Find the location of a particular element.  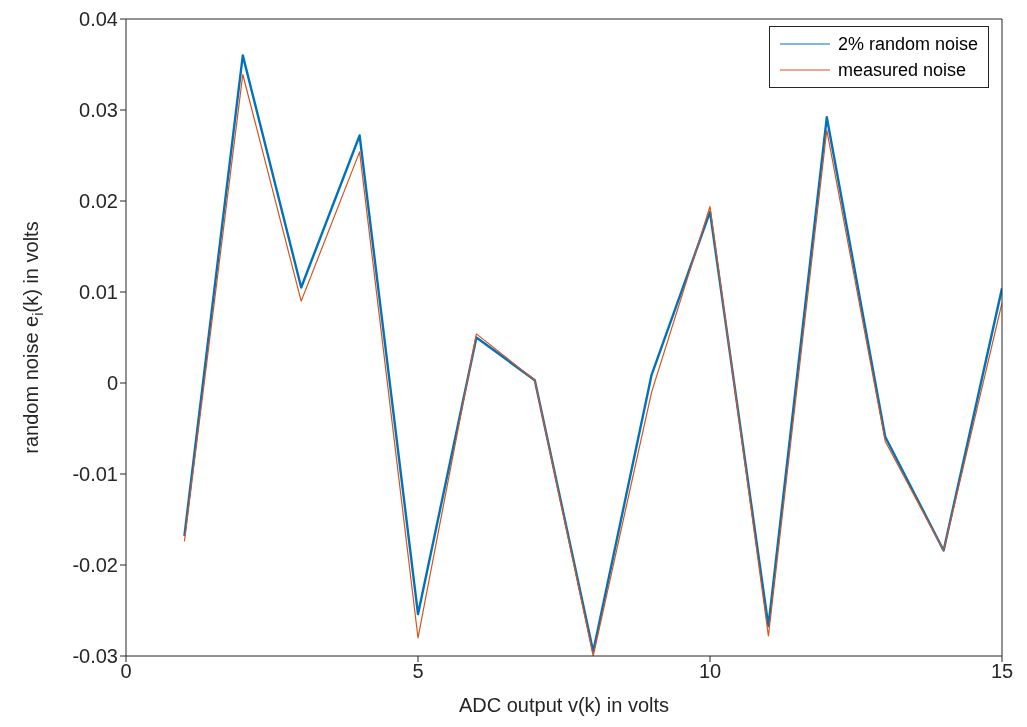

y-tick-label: -0.01 is located at coordinates (95, 474).